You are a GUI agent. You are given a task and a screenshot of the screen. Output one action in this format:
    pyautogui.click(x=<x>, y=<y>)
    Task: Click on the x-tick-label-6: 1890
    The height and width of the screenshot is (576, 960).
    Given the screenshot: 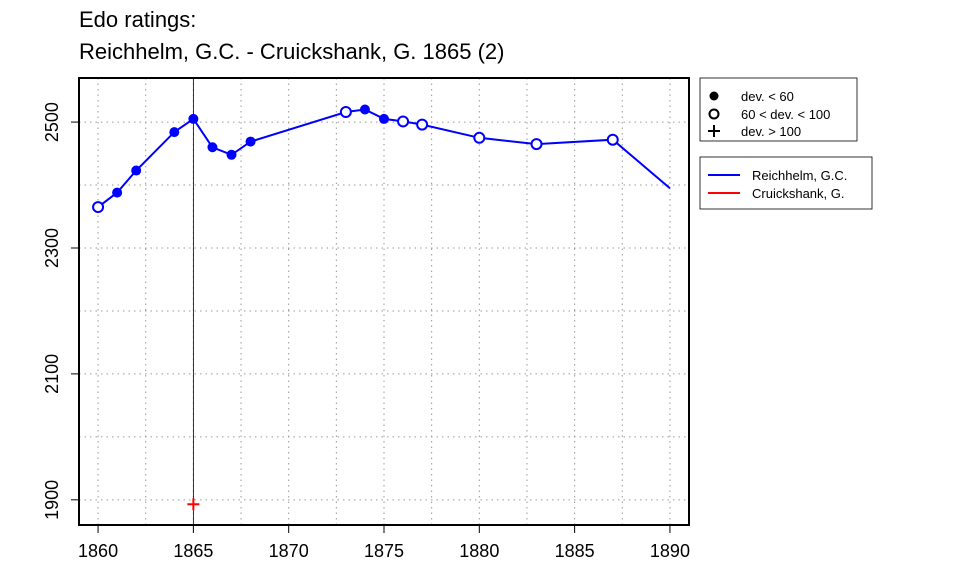 What is the action you would take?
    pyautogui.click(x=670, y=551)
    